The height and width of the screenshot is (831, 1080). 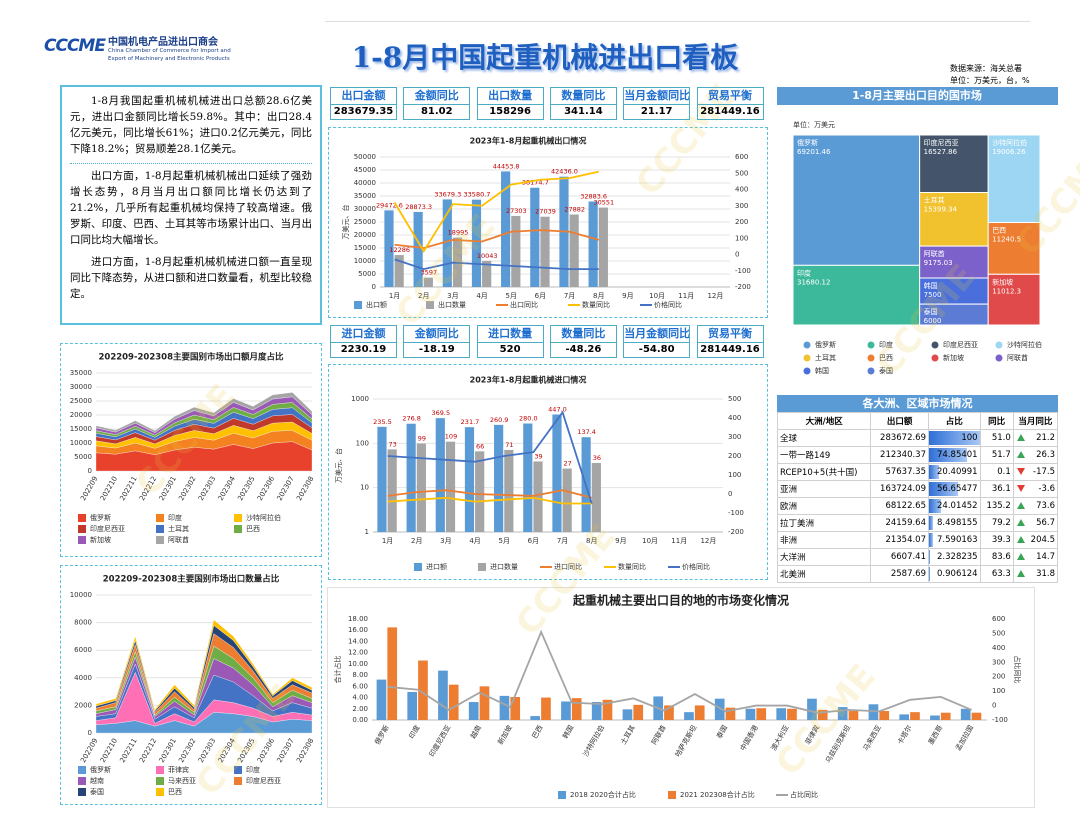 What do you see at coordinates (741, 222) in the screenshot?
I see `y-tick-label: 200` at bounding box center [741, 222].